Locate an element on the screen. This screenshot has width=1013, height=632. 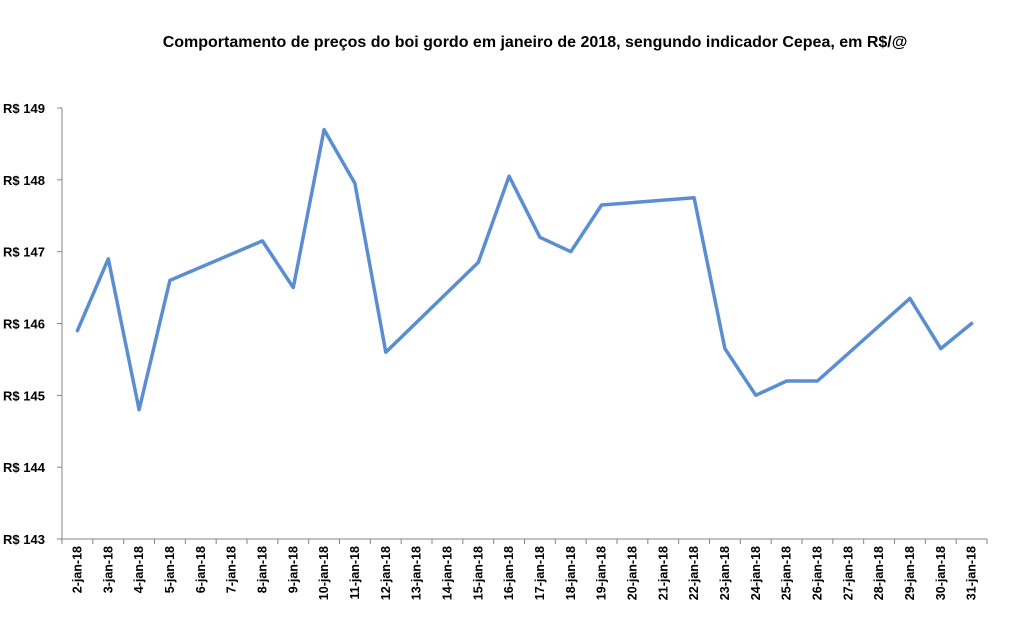
x-tick-label: 3-jan-18 is located at coordinates (108, 569).